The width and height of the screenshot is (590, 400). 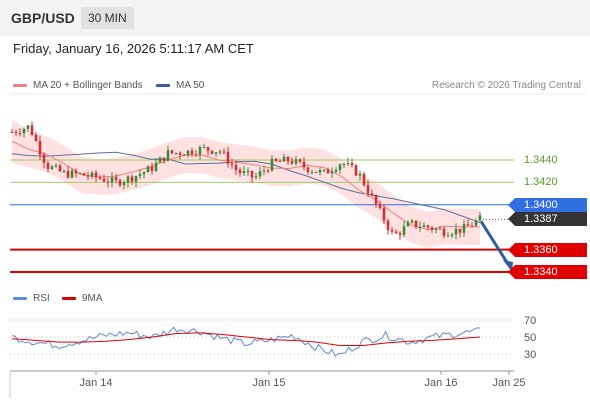 I want to click on ma50-swatch, so click(x=163, y=85).